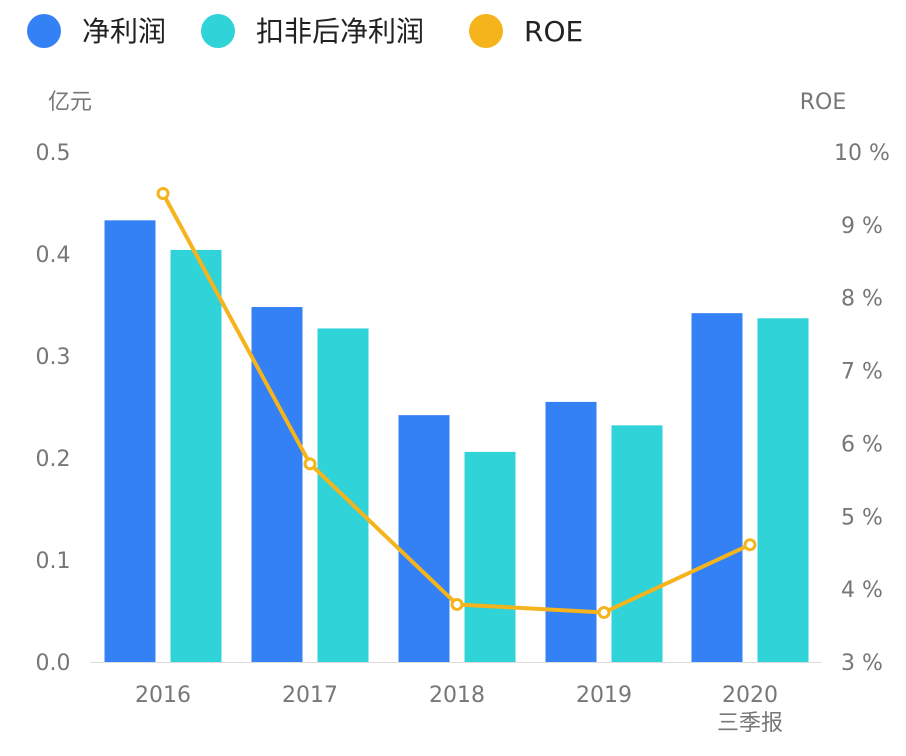 The image size is (906, 756). Describe the element at coordinates (459, 709) in the screenshot. I see `x-axis-labels: 2016 2017 2018 2019 2020 三季报` at that location.